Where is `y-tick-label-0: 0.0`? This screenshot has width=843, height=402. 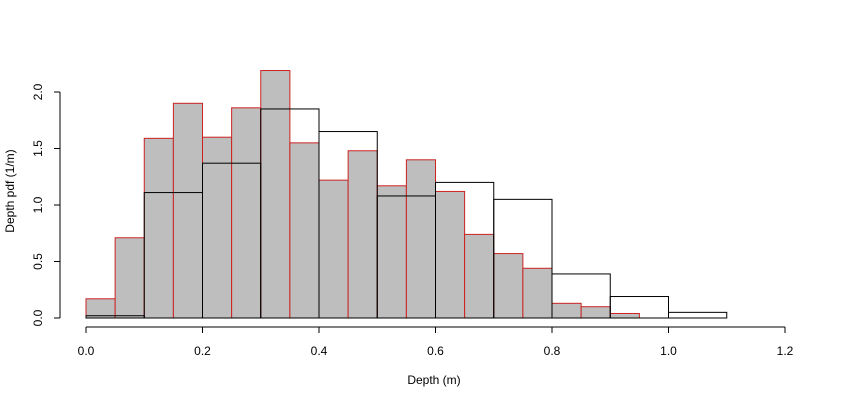
y-tick-label-0: 0.0 is located at coordinates (38, 317).